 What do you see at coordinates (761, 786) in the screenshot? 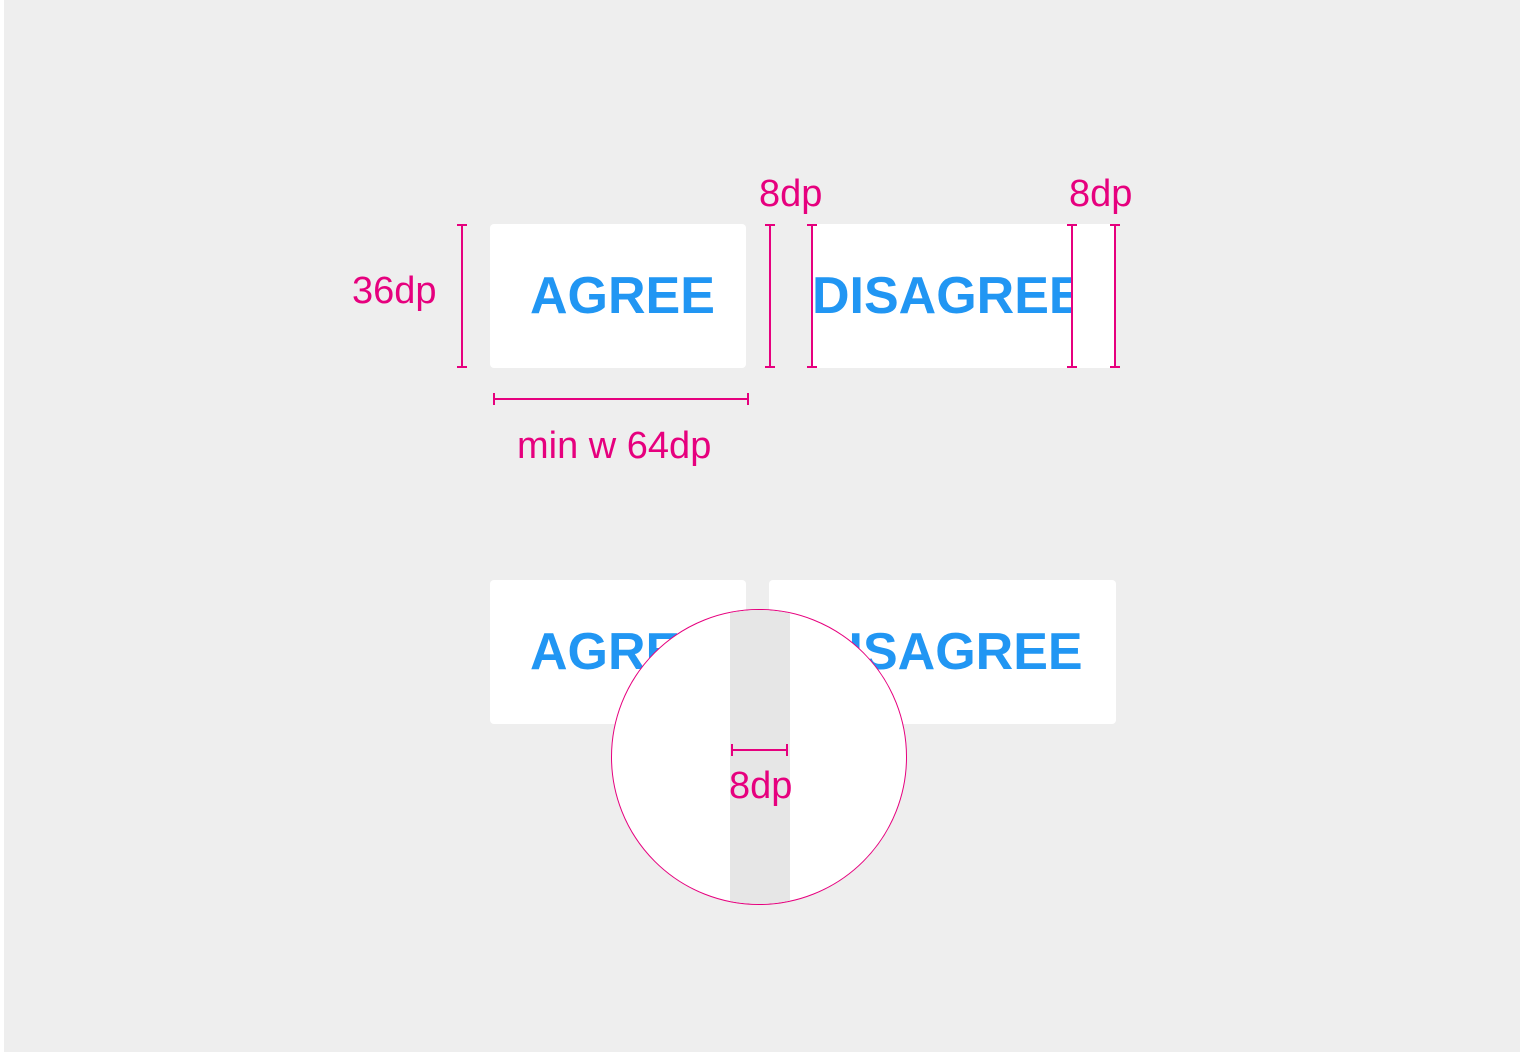
I see `gap-label-bottom: 8dp` at bounding box center [761, 786].